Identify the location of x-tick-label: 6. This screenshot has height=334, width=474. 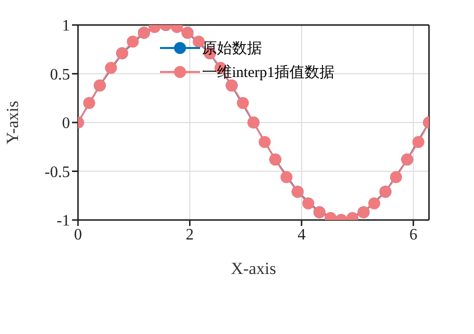
(413, 235).